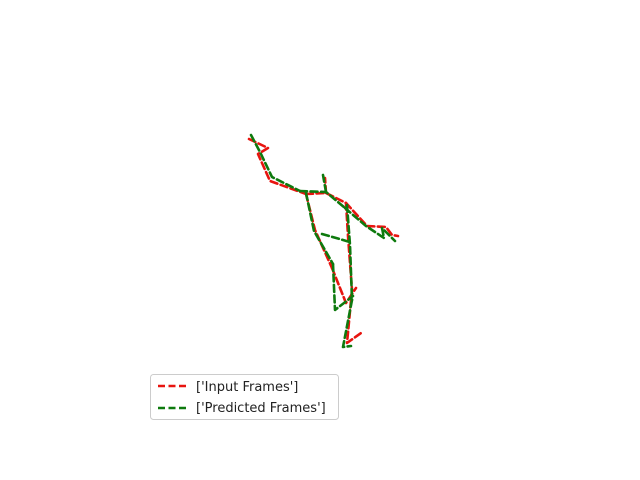 The height and width of the screenshot is (480, 640). Describe the element at coordinates (319, 228) in the screenshot. I see `predicted-torso-left` at that location.